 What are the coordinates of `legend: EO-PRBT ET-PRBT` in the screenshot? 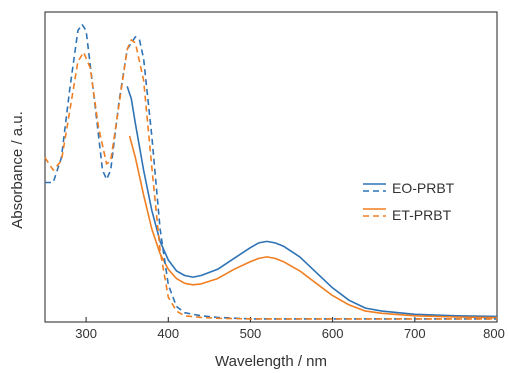 It's located at (409, 201).